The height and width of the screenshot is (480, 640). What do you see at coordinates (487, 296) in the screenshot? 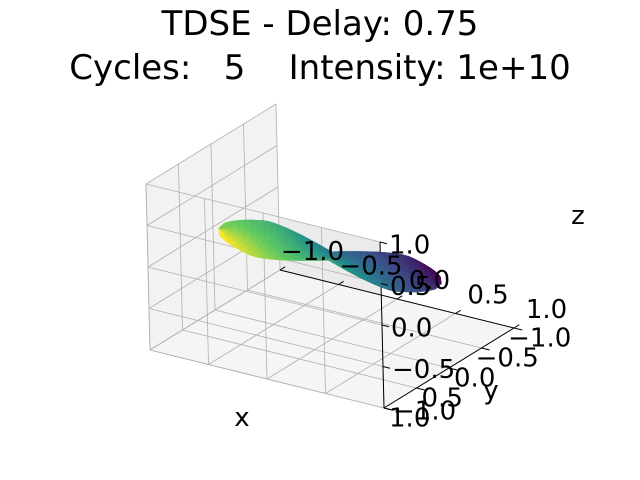
I see `x-tick-label: 0.5` at bounding box center [487, 296].